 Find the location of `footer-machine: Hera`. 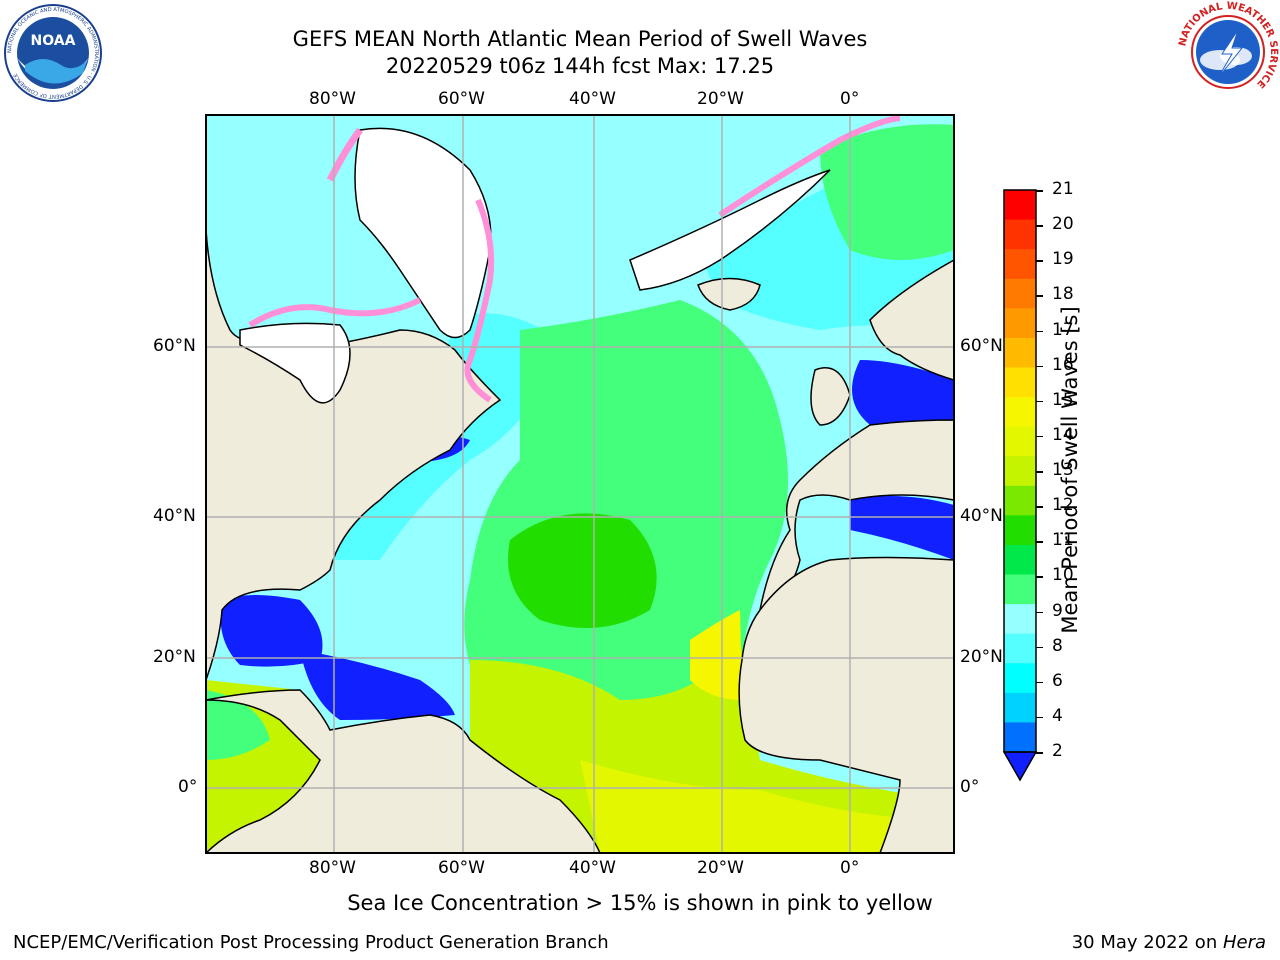

footer-machine: Hera is located at coordinates (1244, 942).